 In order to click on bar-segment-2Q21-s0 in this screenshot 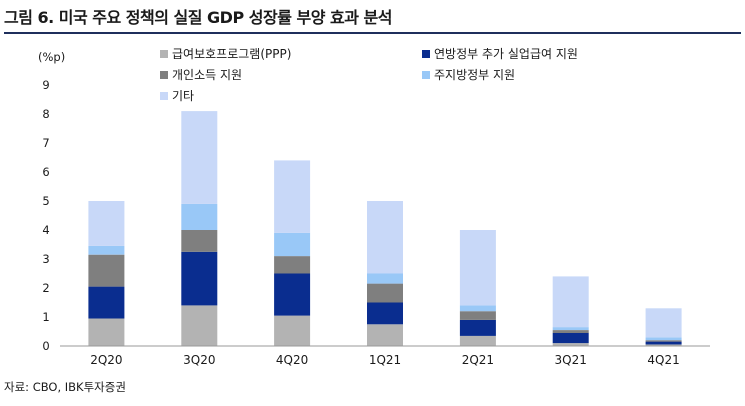, I will do `click(477, 340)`.